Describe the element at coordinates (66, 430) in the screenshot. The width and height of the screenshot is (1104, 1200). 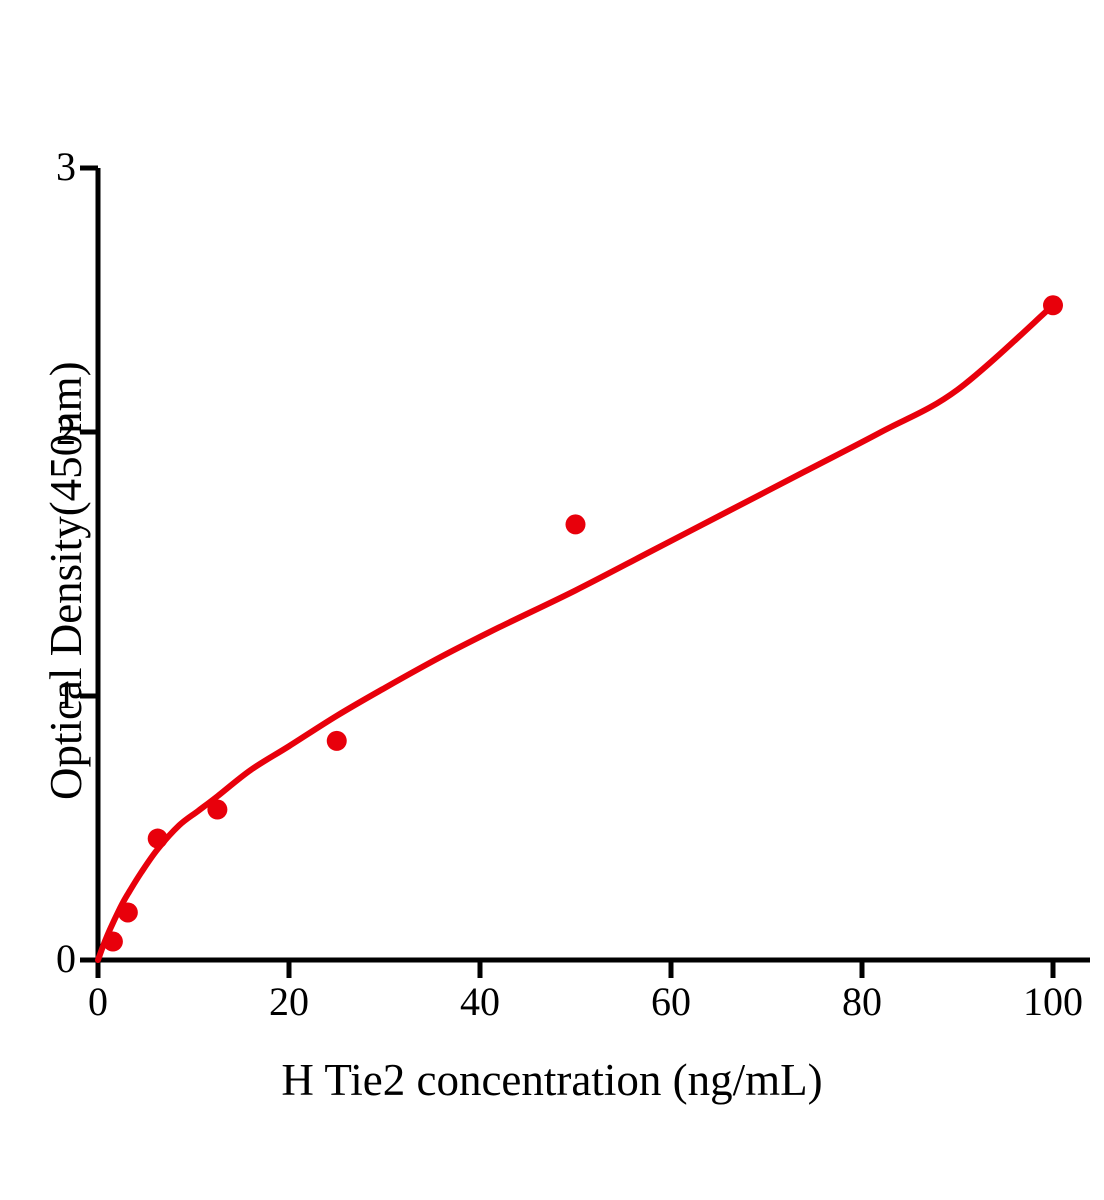
I see `y-tick-label: 2` at that location.